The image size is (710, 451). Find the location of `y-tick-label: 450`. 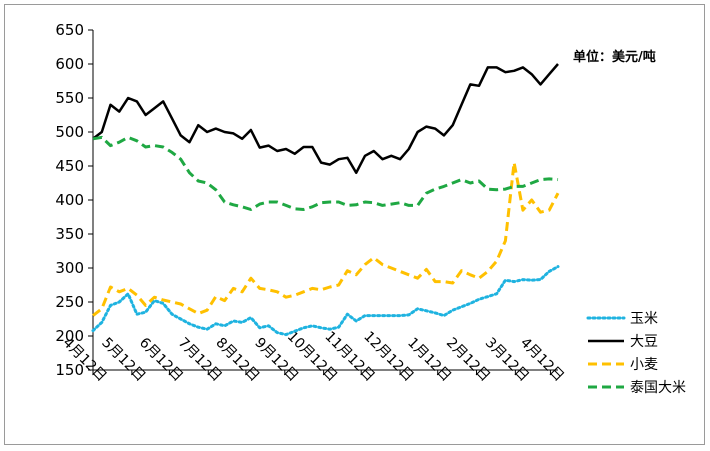

y-tick-label: 450 is located at coordinates (69, 166).